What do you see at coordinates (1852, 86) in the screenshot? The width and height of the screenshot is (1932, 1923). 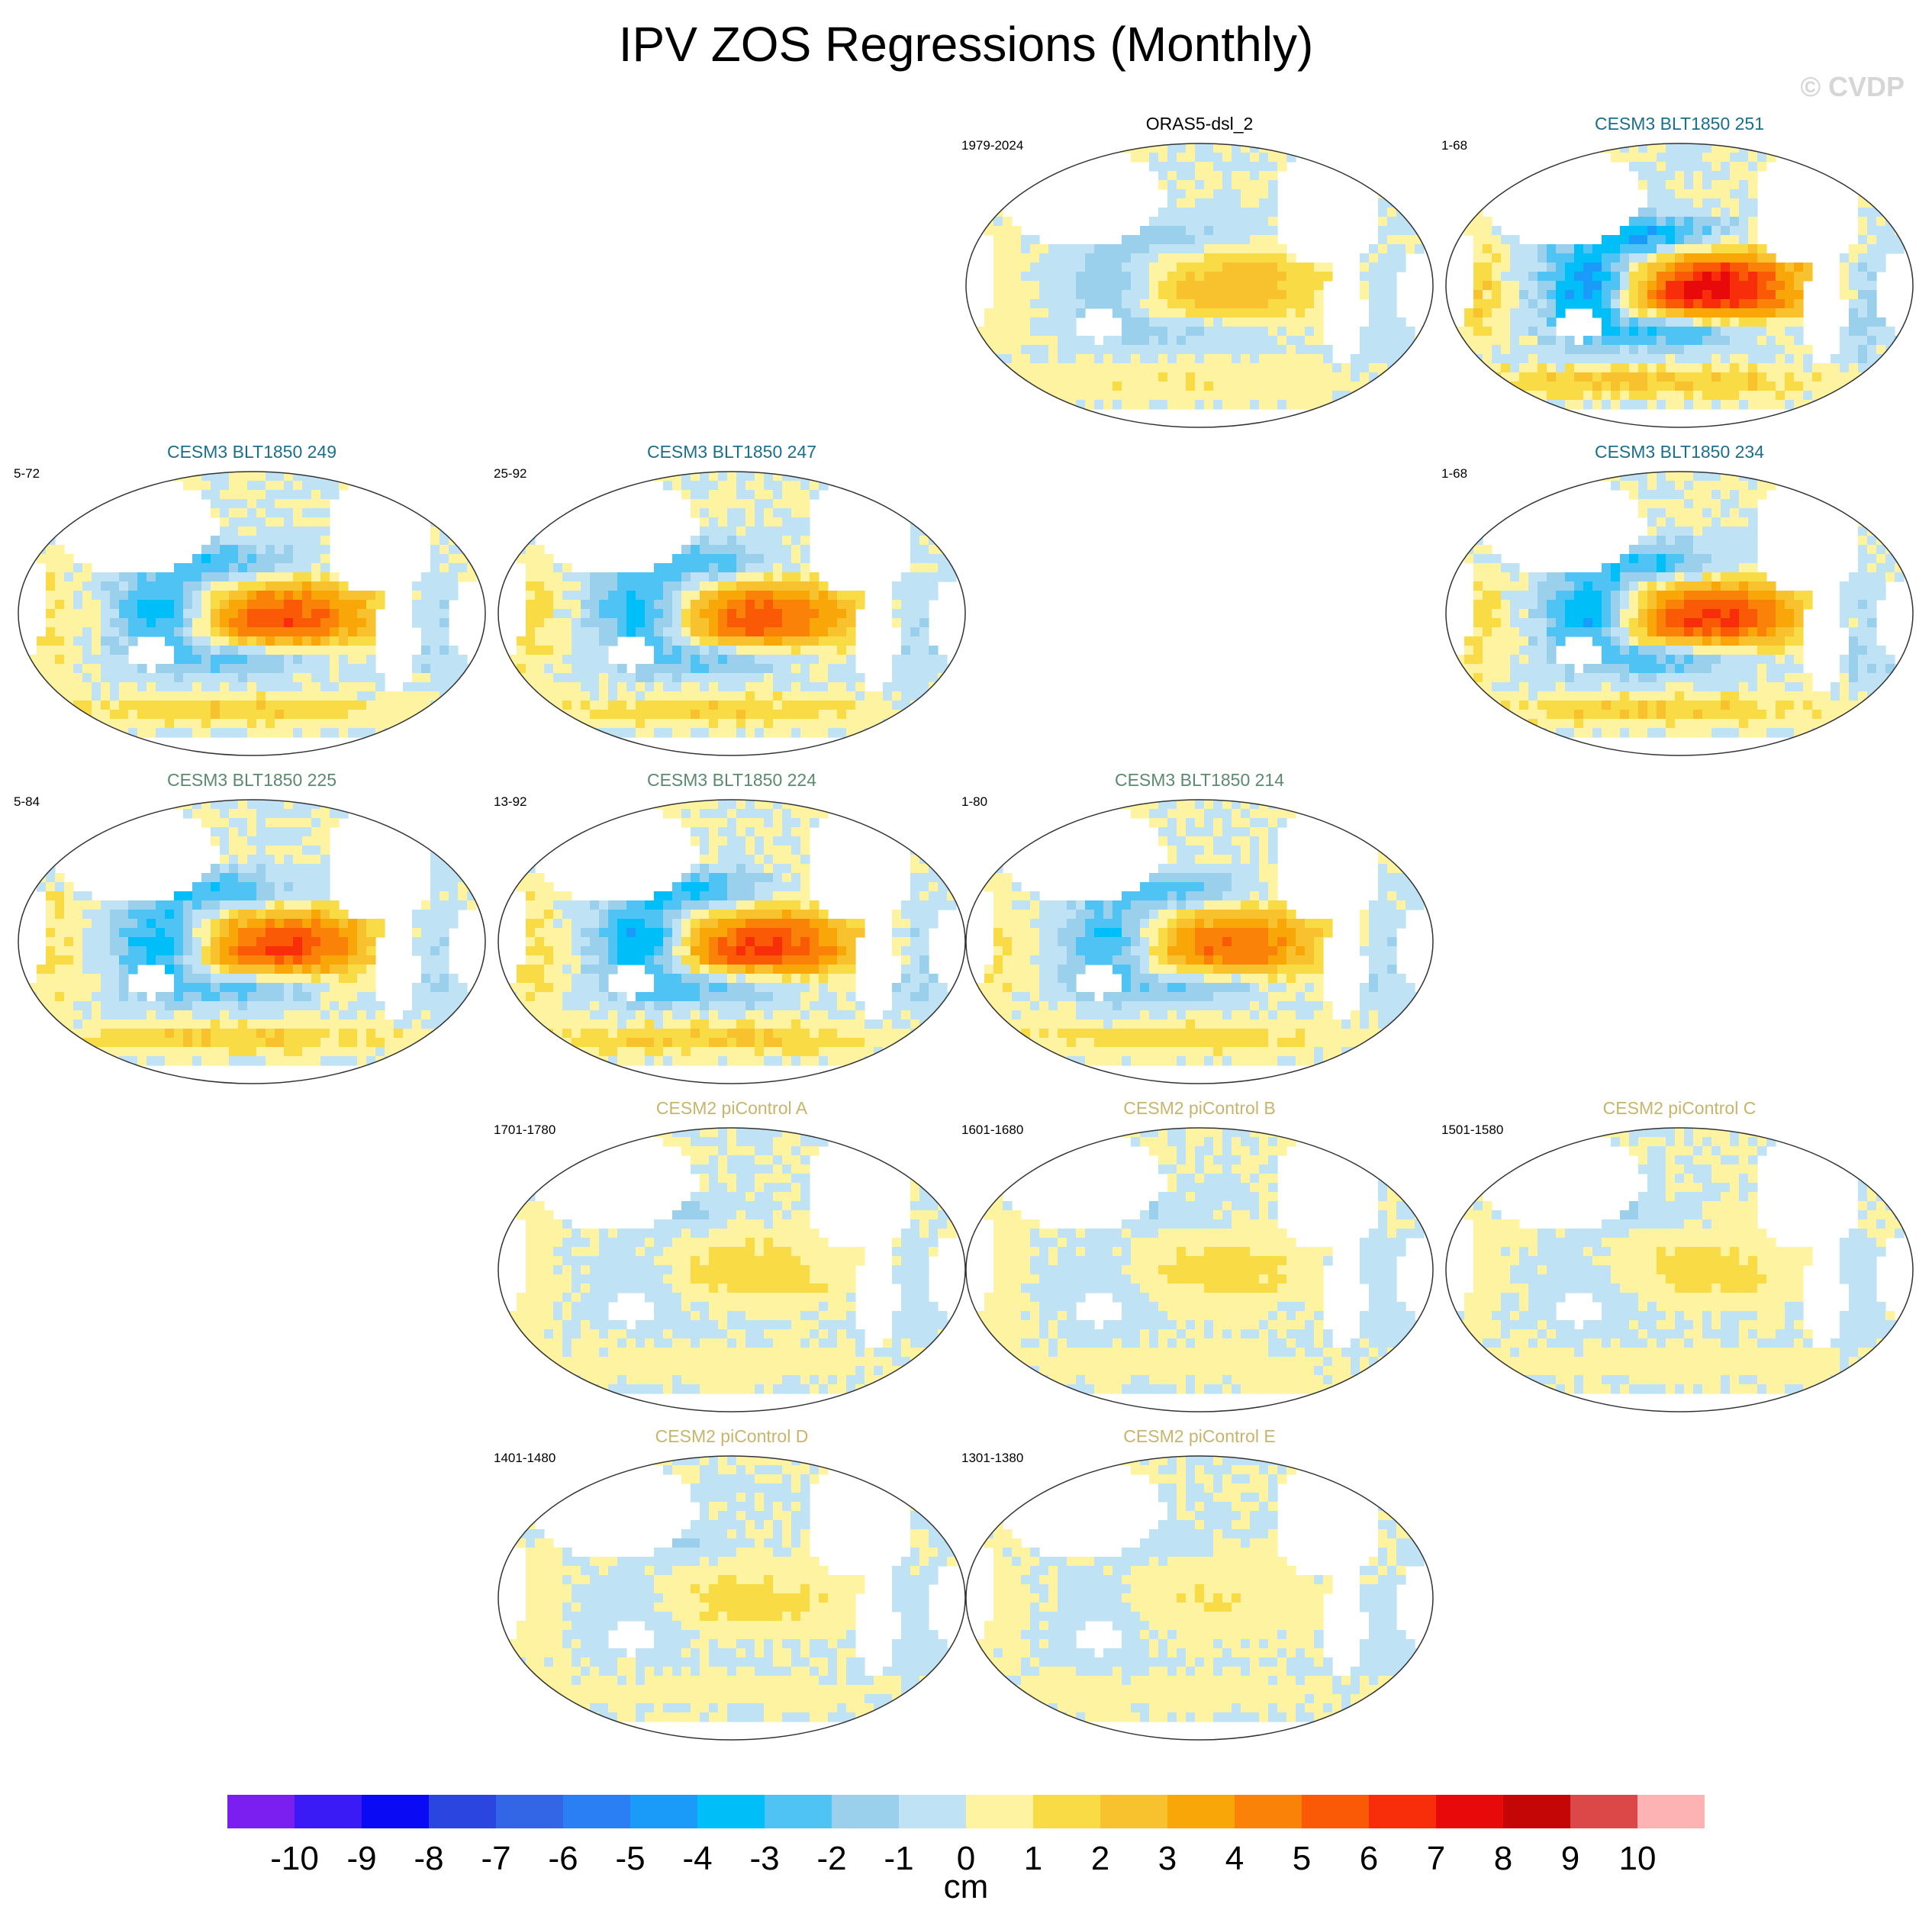 I see `cvdp-watermark: © CVDP` at bounding box center [1852, 86].